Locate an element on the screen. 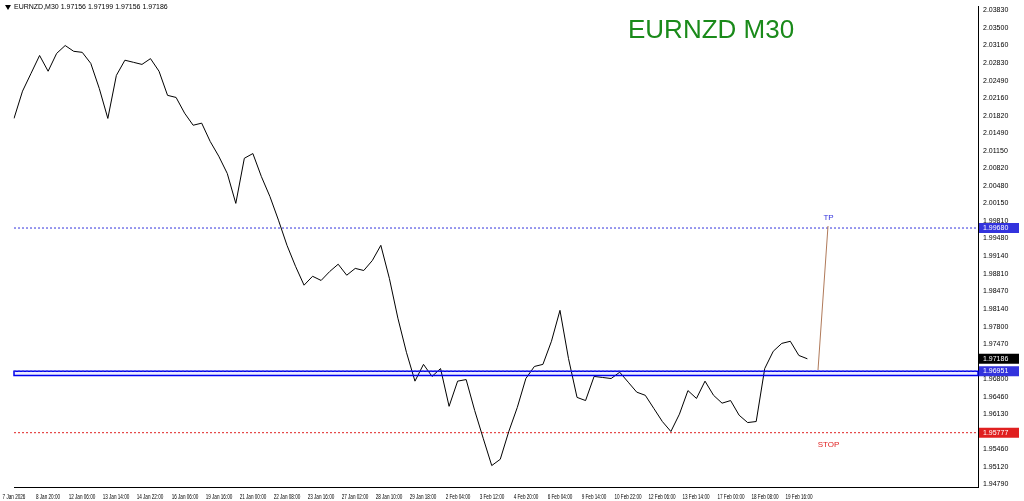  chart-title: EURNZD M30 is located at coordinates (711, 29).